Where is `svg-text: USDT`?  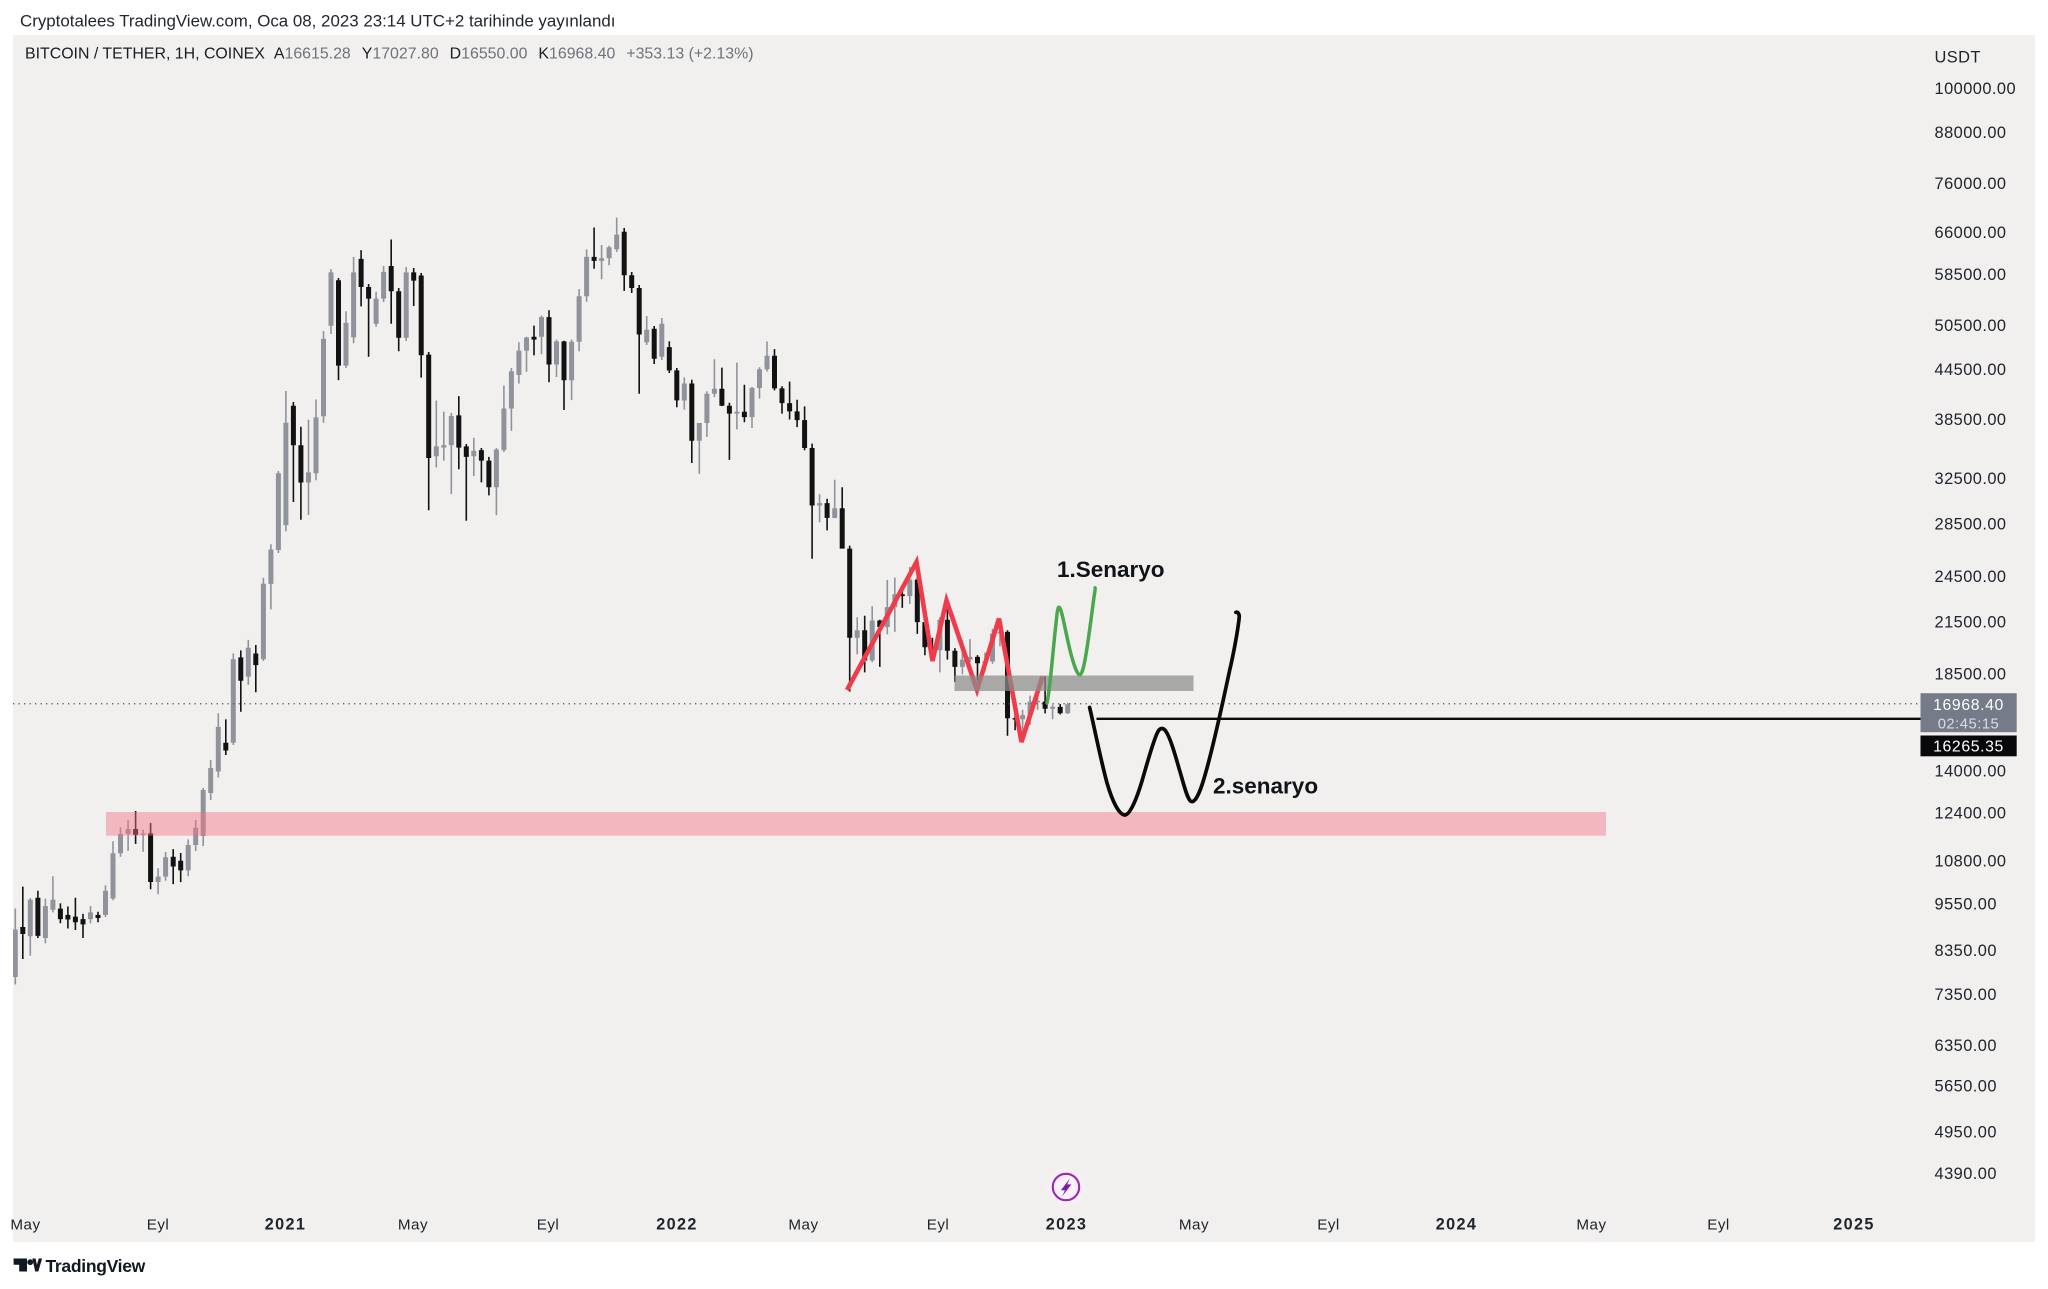
svg-text: USDT is located at coordinates (1958, 58).